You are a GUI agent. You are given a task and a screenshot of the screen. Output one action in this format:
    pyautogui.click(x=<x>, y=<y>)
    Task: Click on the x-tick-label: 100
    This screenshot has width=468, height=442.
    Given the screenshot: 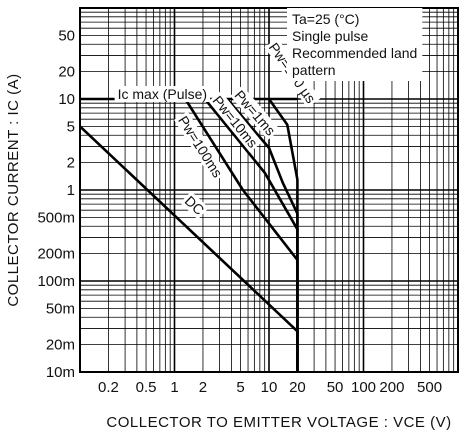 What is the action you would take?
    pyautogui.click(x=363, y=387)
    